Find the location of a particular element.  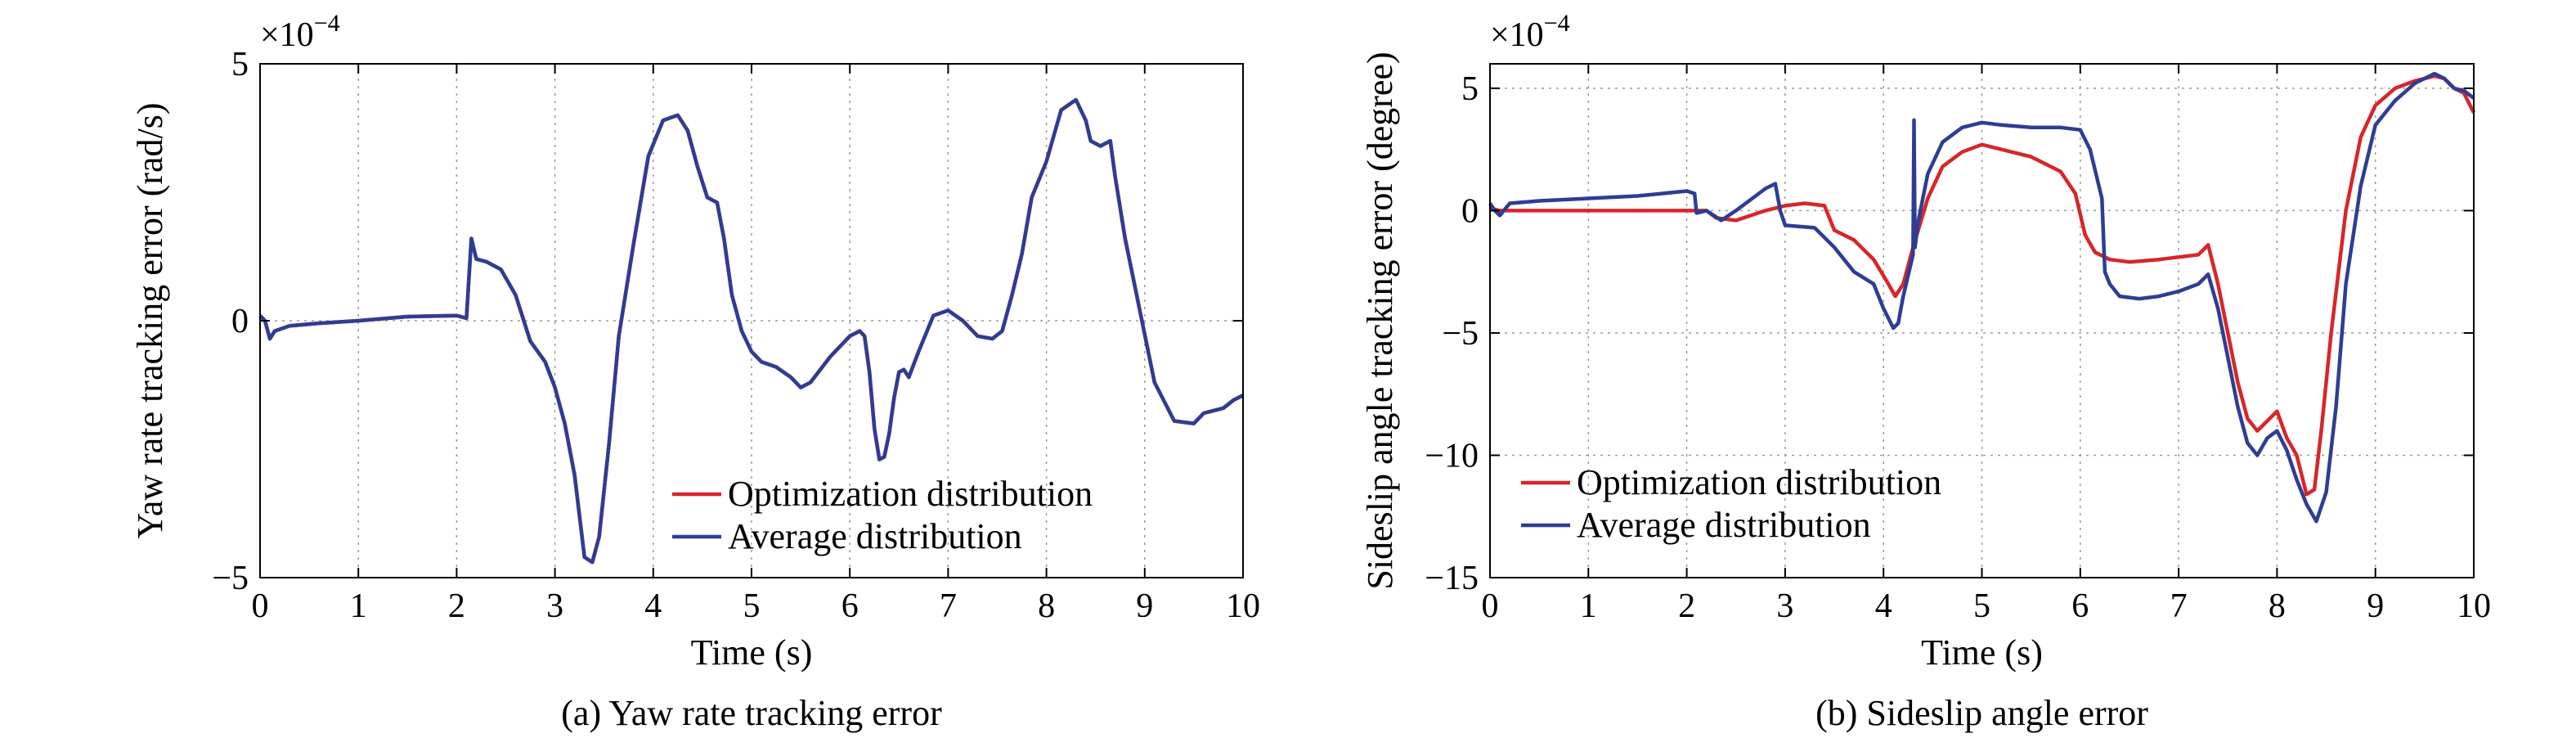

y-tick-label: −10 is located at coordinates (1452, 456).